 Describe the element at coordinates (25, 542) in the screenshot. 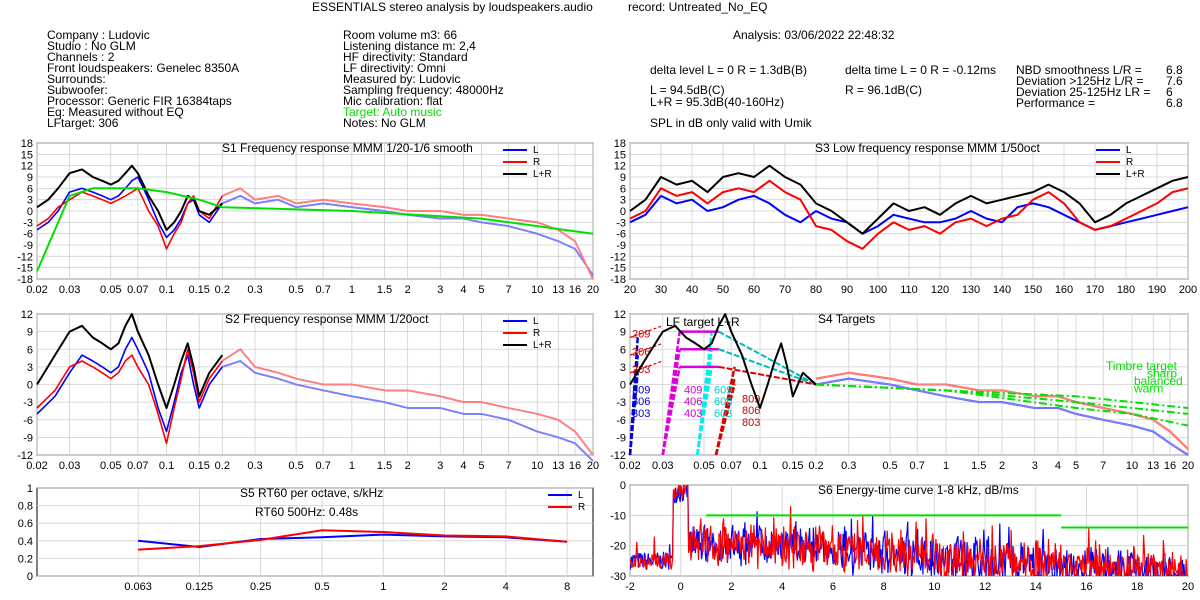

I see `y-tick-label: 0.4` at that location.